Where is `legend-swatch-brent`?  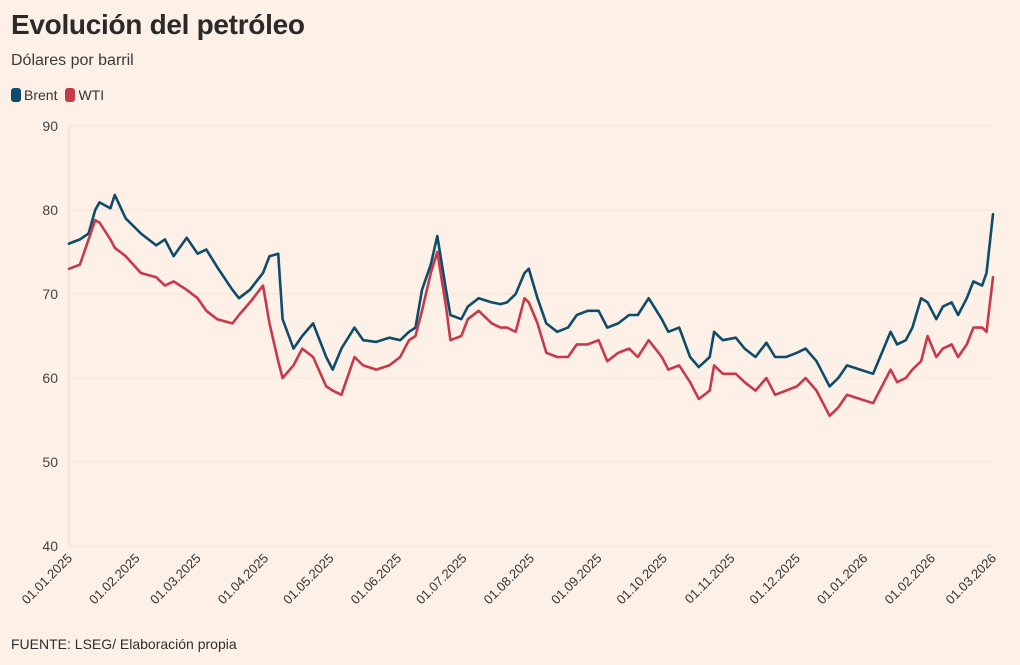 legend-swatch-brent is located at coordinates (16, 95).